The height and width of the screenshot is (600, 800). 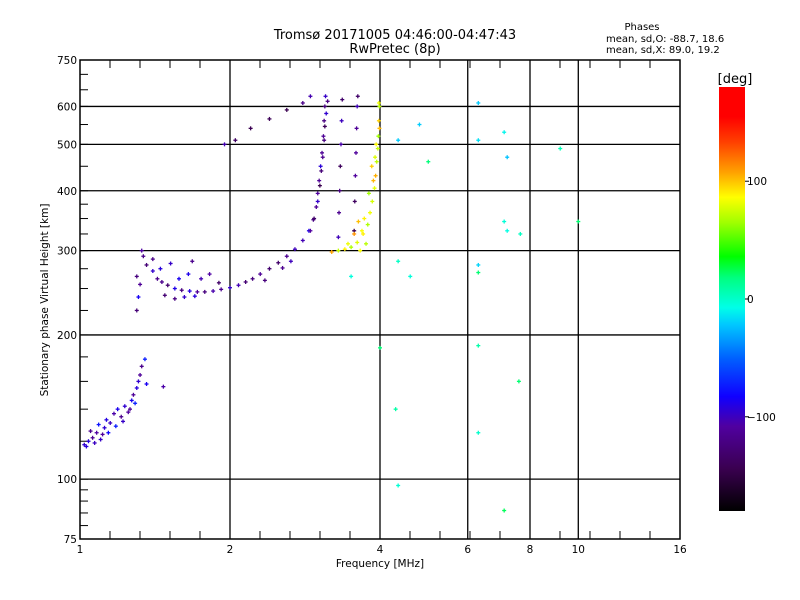 I want to click on x-tick-label: 10, so click(x=578, y=550).